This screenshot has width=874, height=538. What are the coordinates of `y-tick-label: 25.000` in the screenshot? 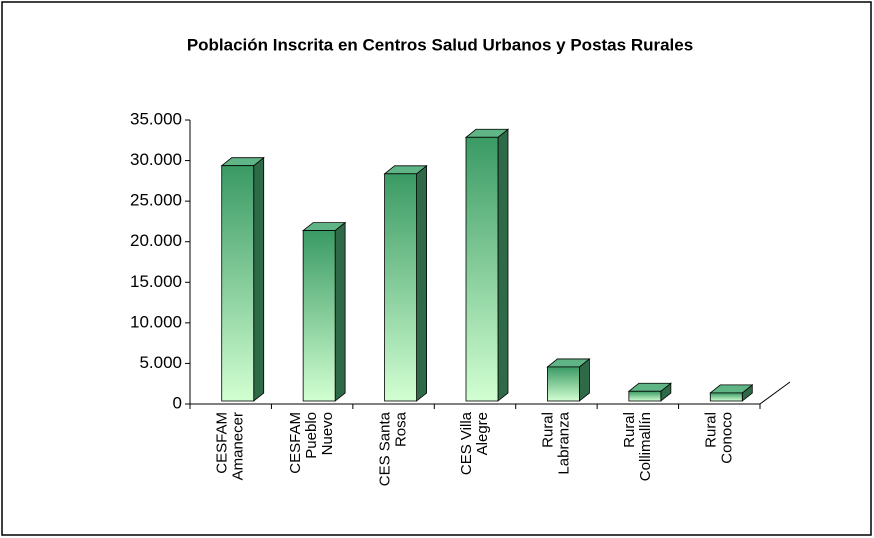 It's located at (156, 200).